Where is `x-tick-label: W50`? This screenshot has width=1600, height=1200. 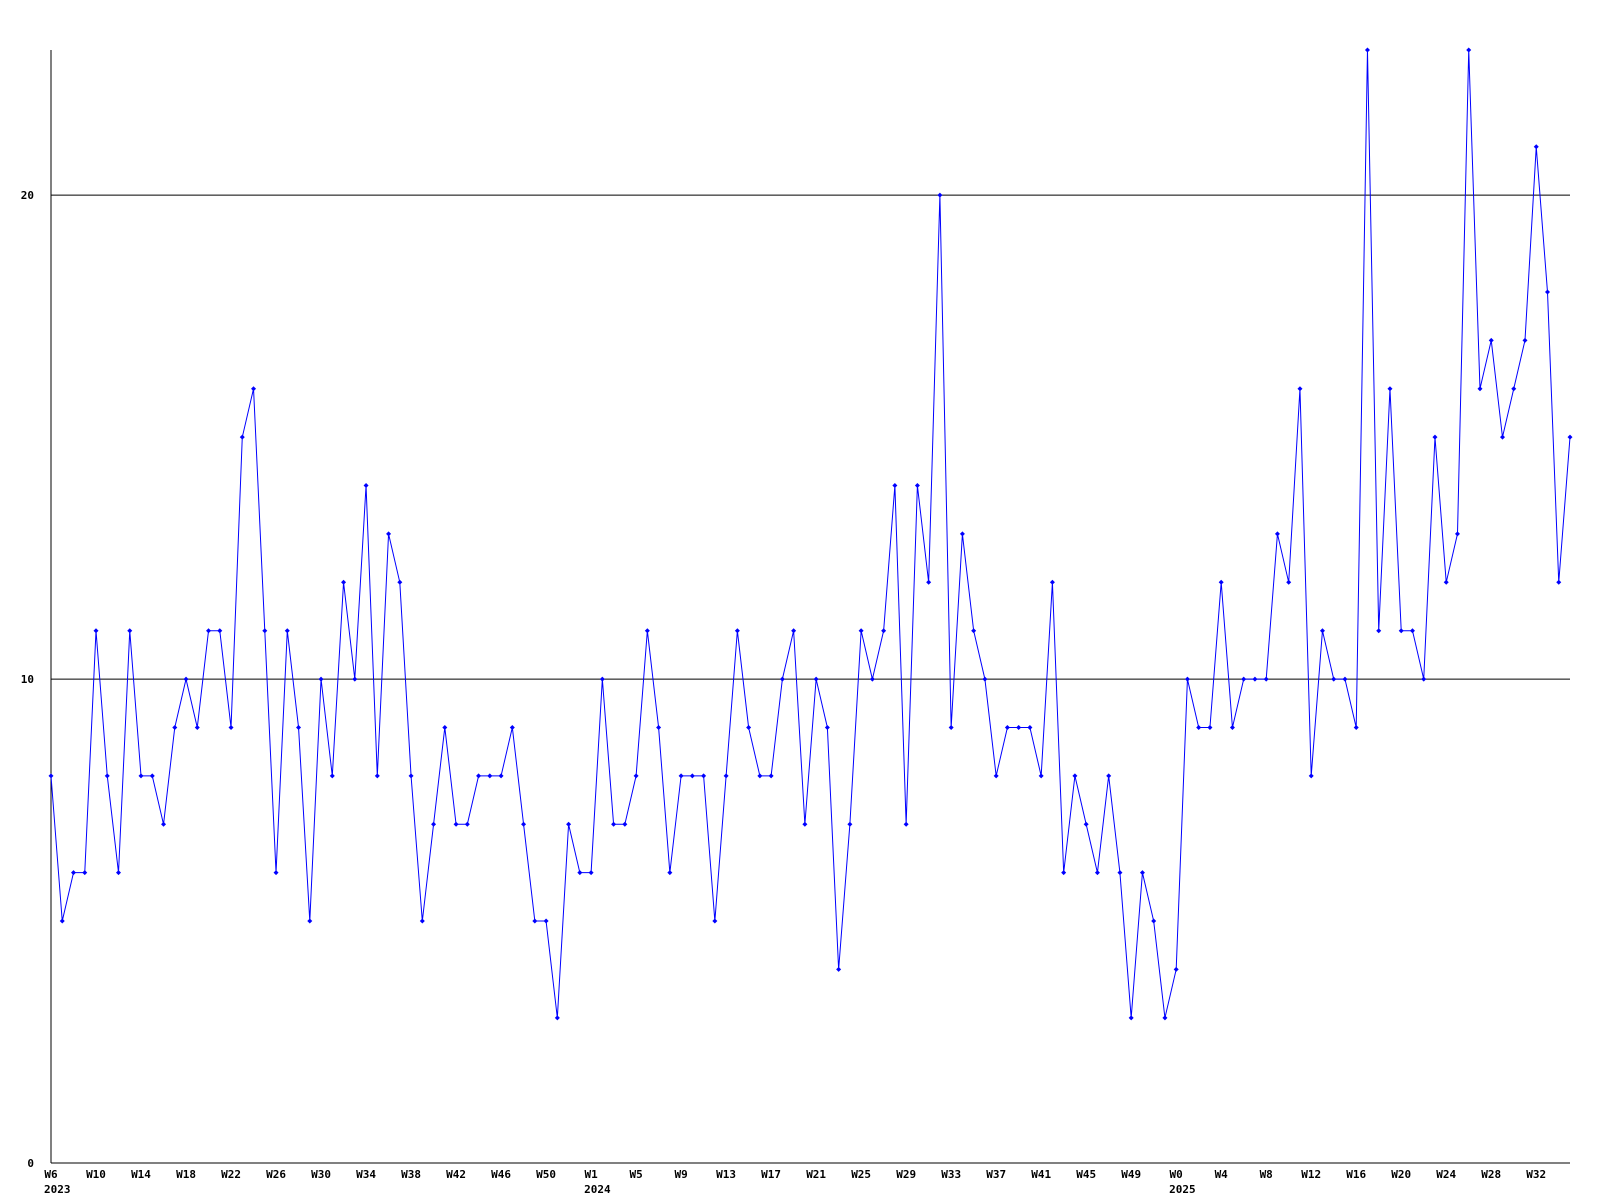
x-tick-label: W50 is located at coordinates (546, 1174).